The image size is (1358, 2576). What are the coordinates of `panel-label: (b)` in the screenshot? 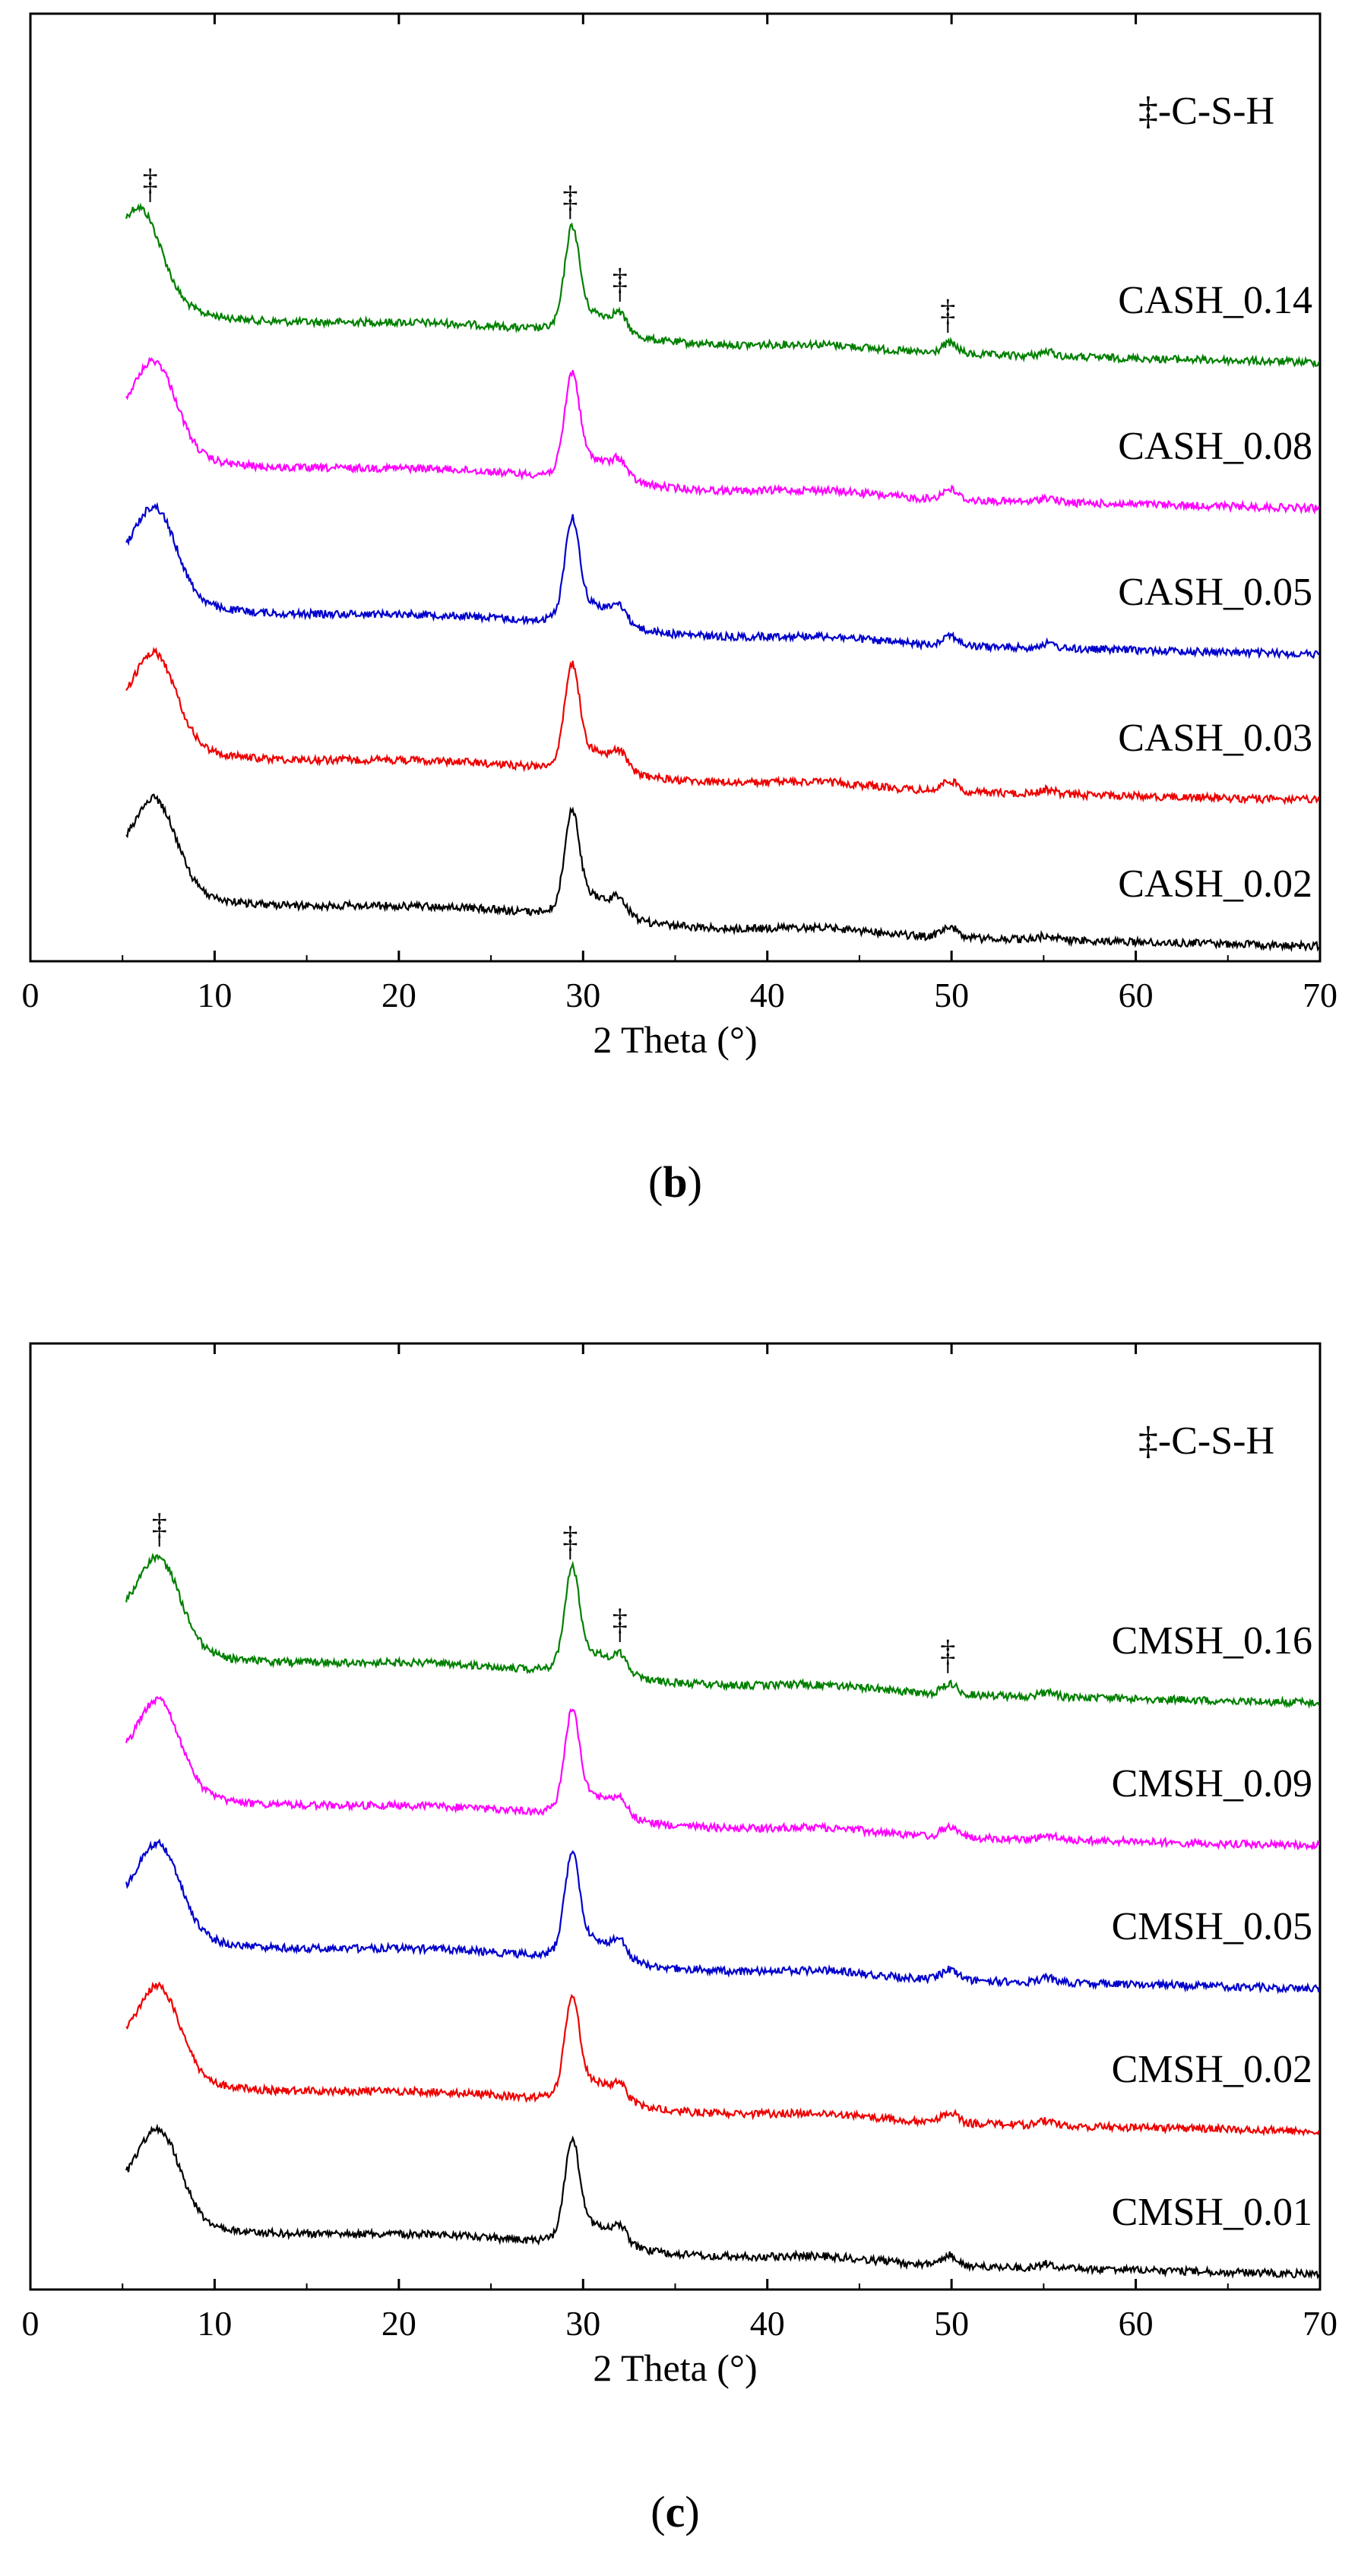 It's located at (675, 1182).